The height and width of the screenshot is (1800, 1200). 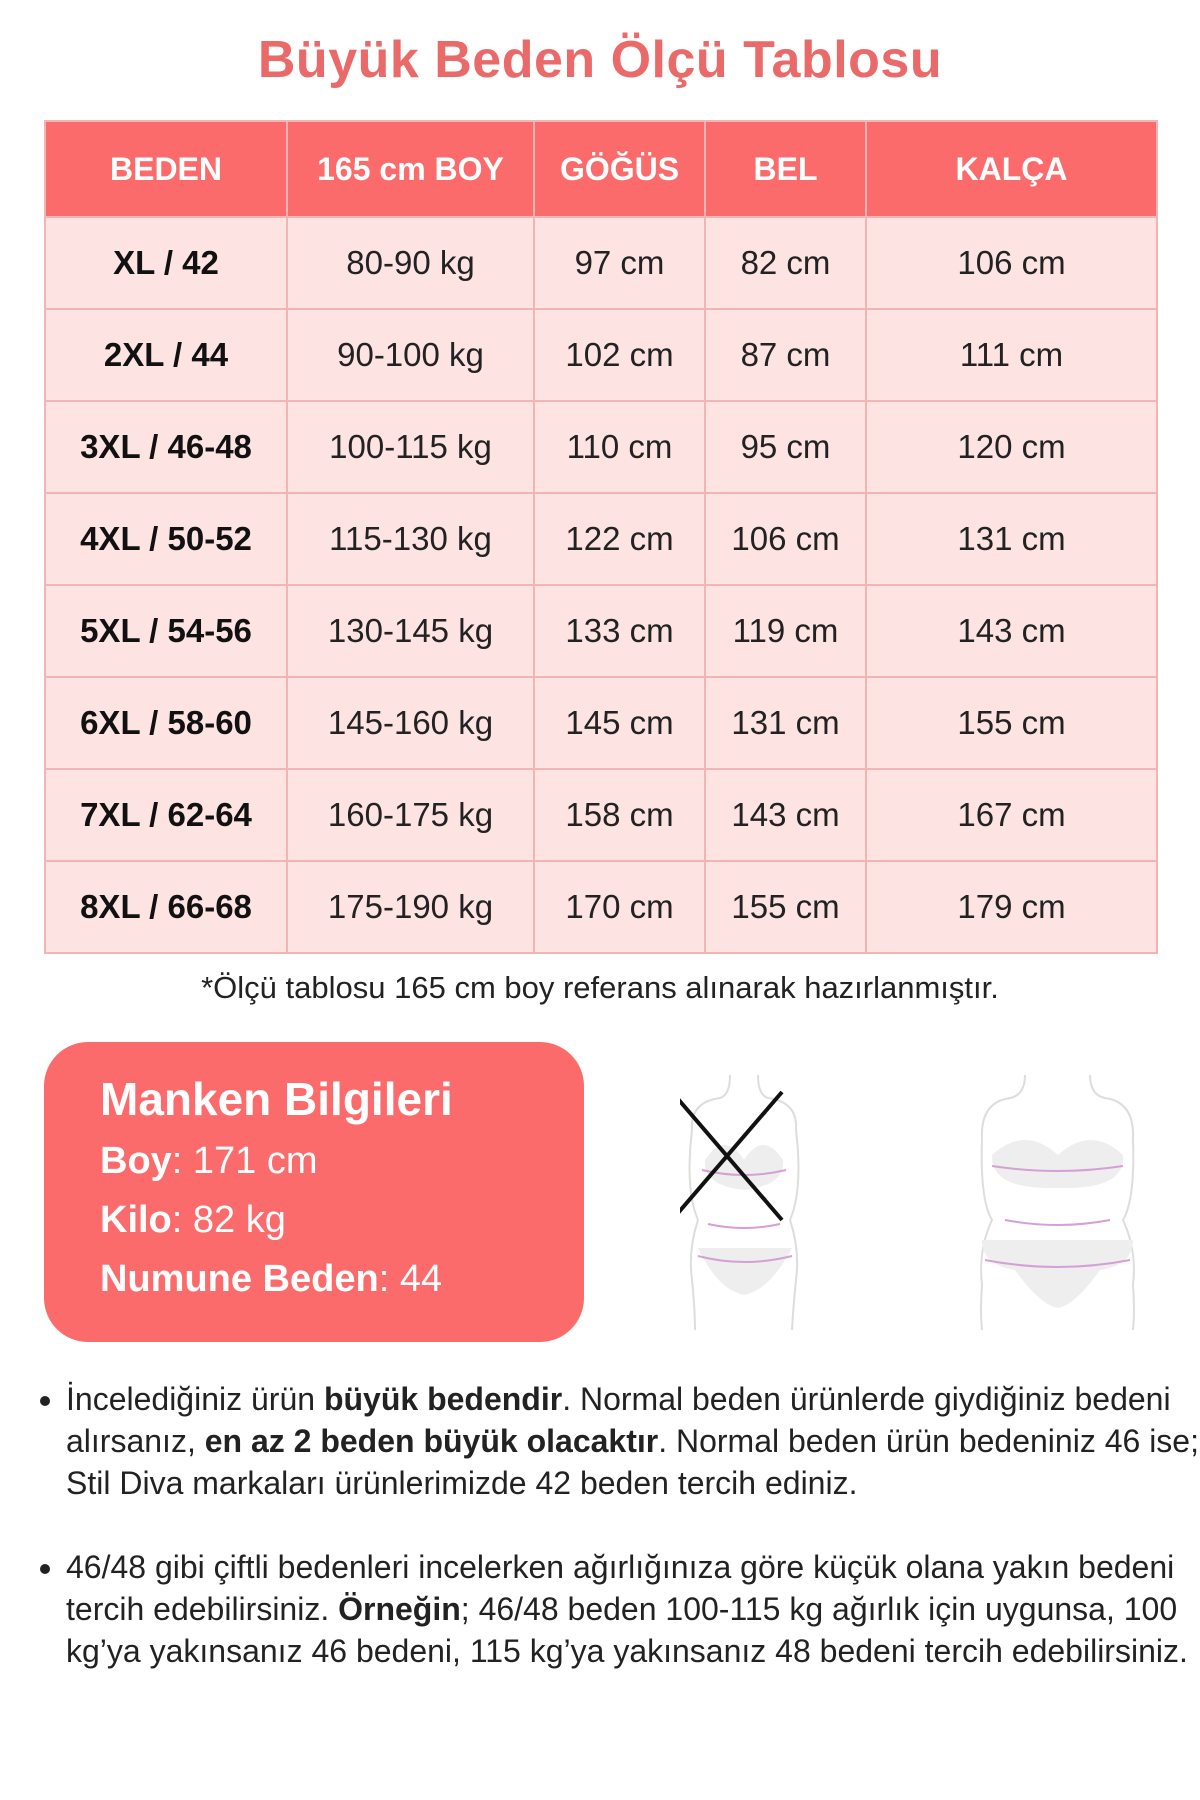 I want to click on chest-cell: 110 cm, so click(x=619, y=447).